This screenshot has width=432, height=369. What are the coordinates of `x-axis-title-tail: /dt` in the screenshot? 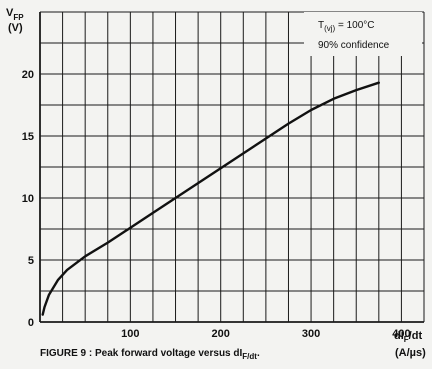 It's located at (416, 336).